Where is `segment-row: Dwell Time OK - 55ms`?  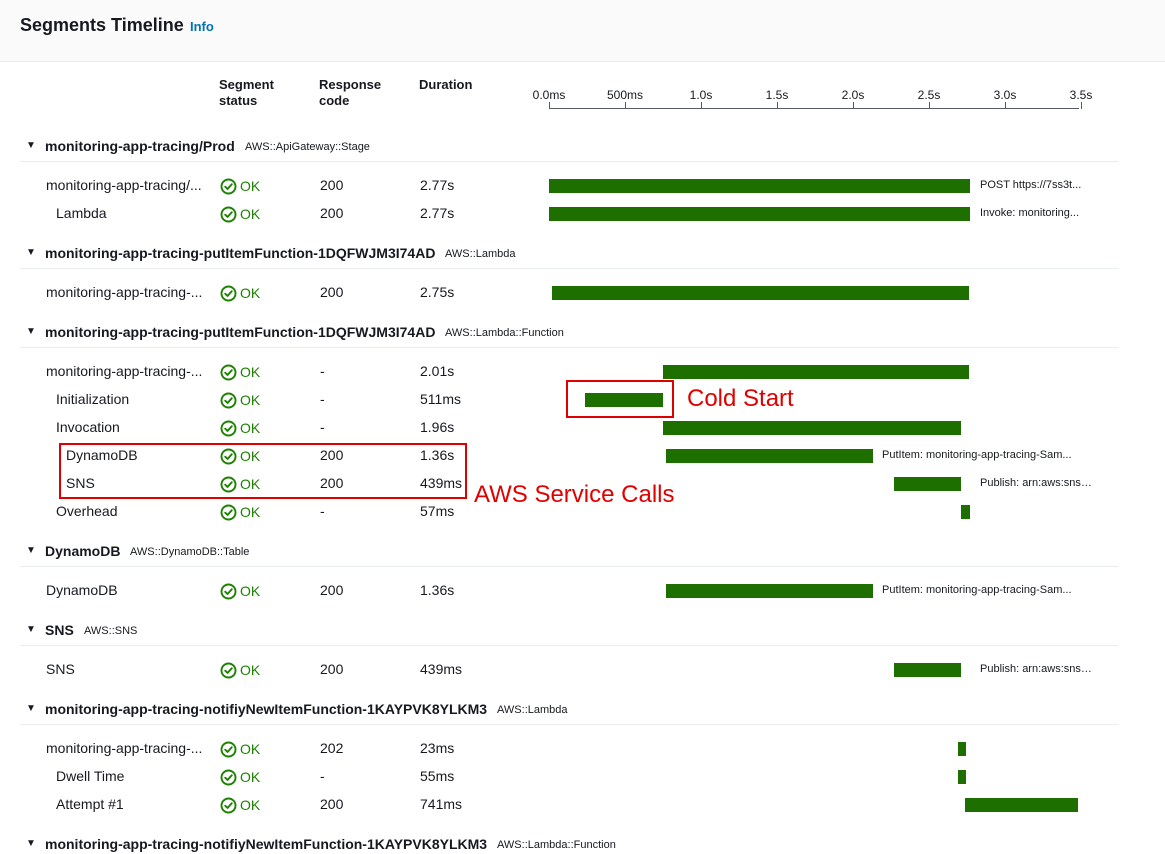 segment-row: Dwell Time OK - 55ms is located at coordinates (569, 777).